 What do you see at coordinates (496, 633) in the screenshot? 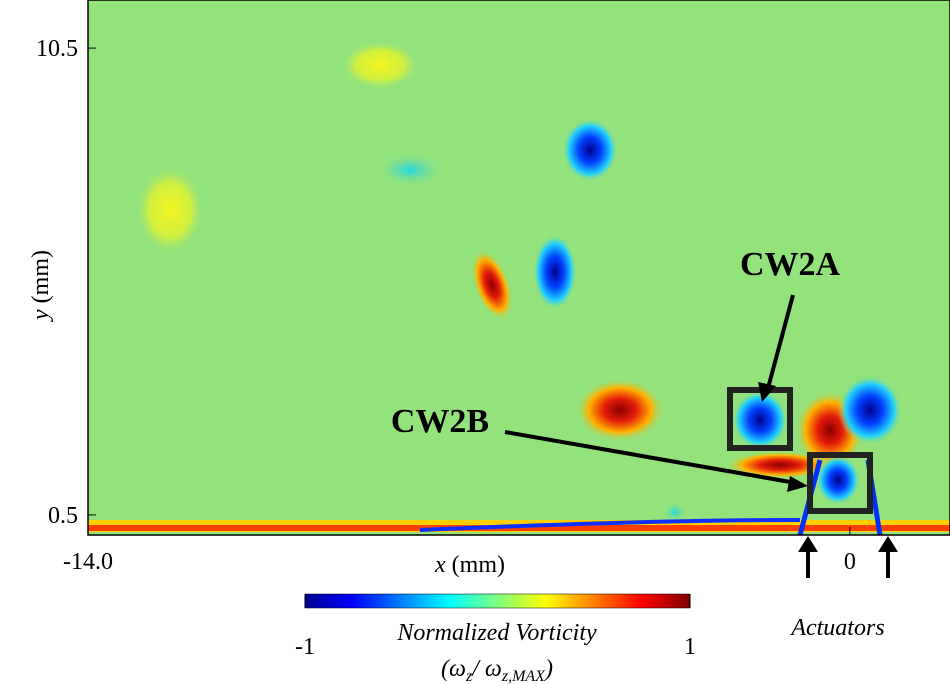
I see `colorbar-label: Normalized Vorticity` at bounding box center [496, 633].